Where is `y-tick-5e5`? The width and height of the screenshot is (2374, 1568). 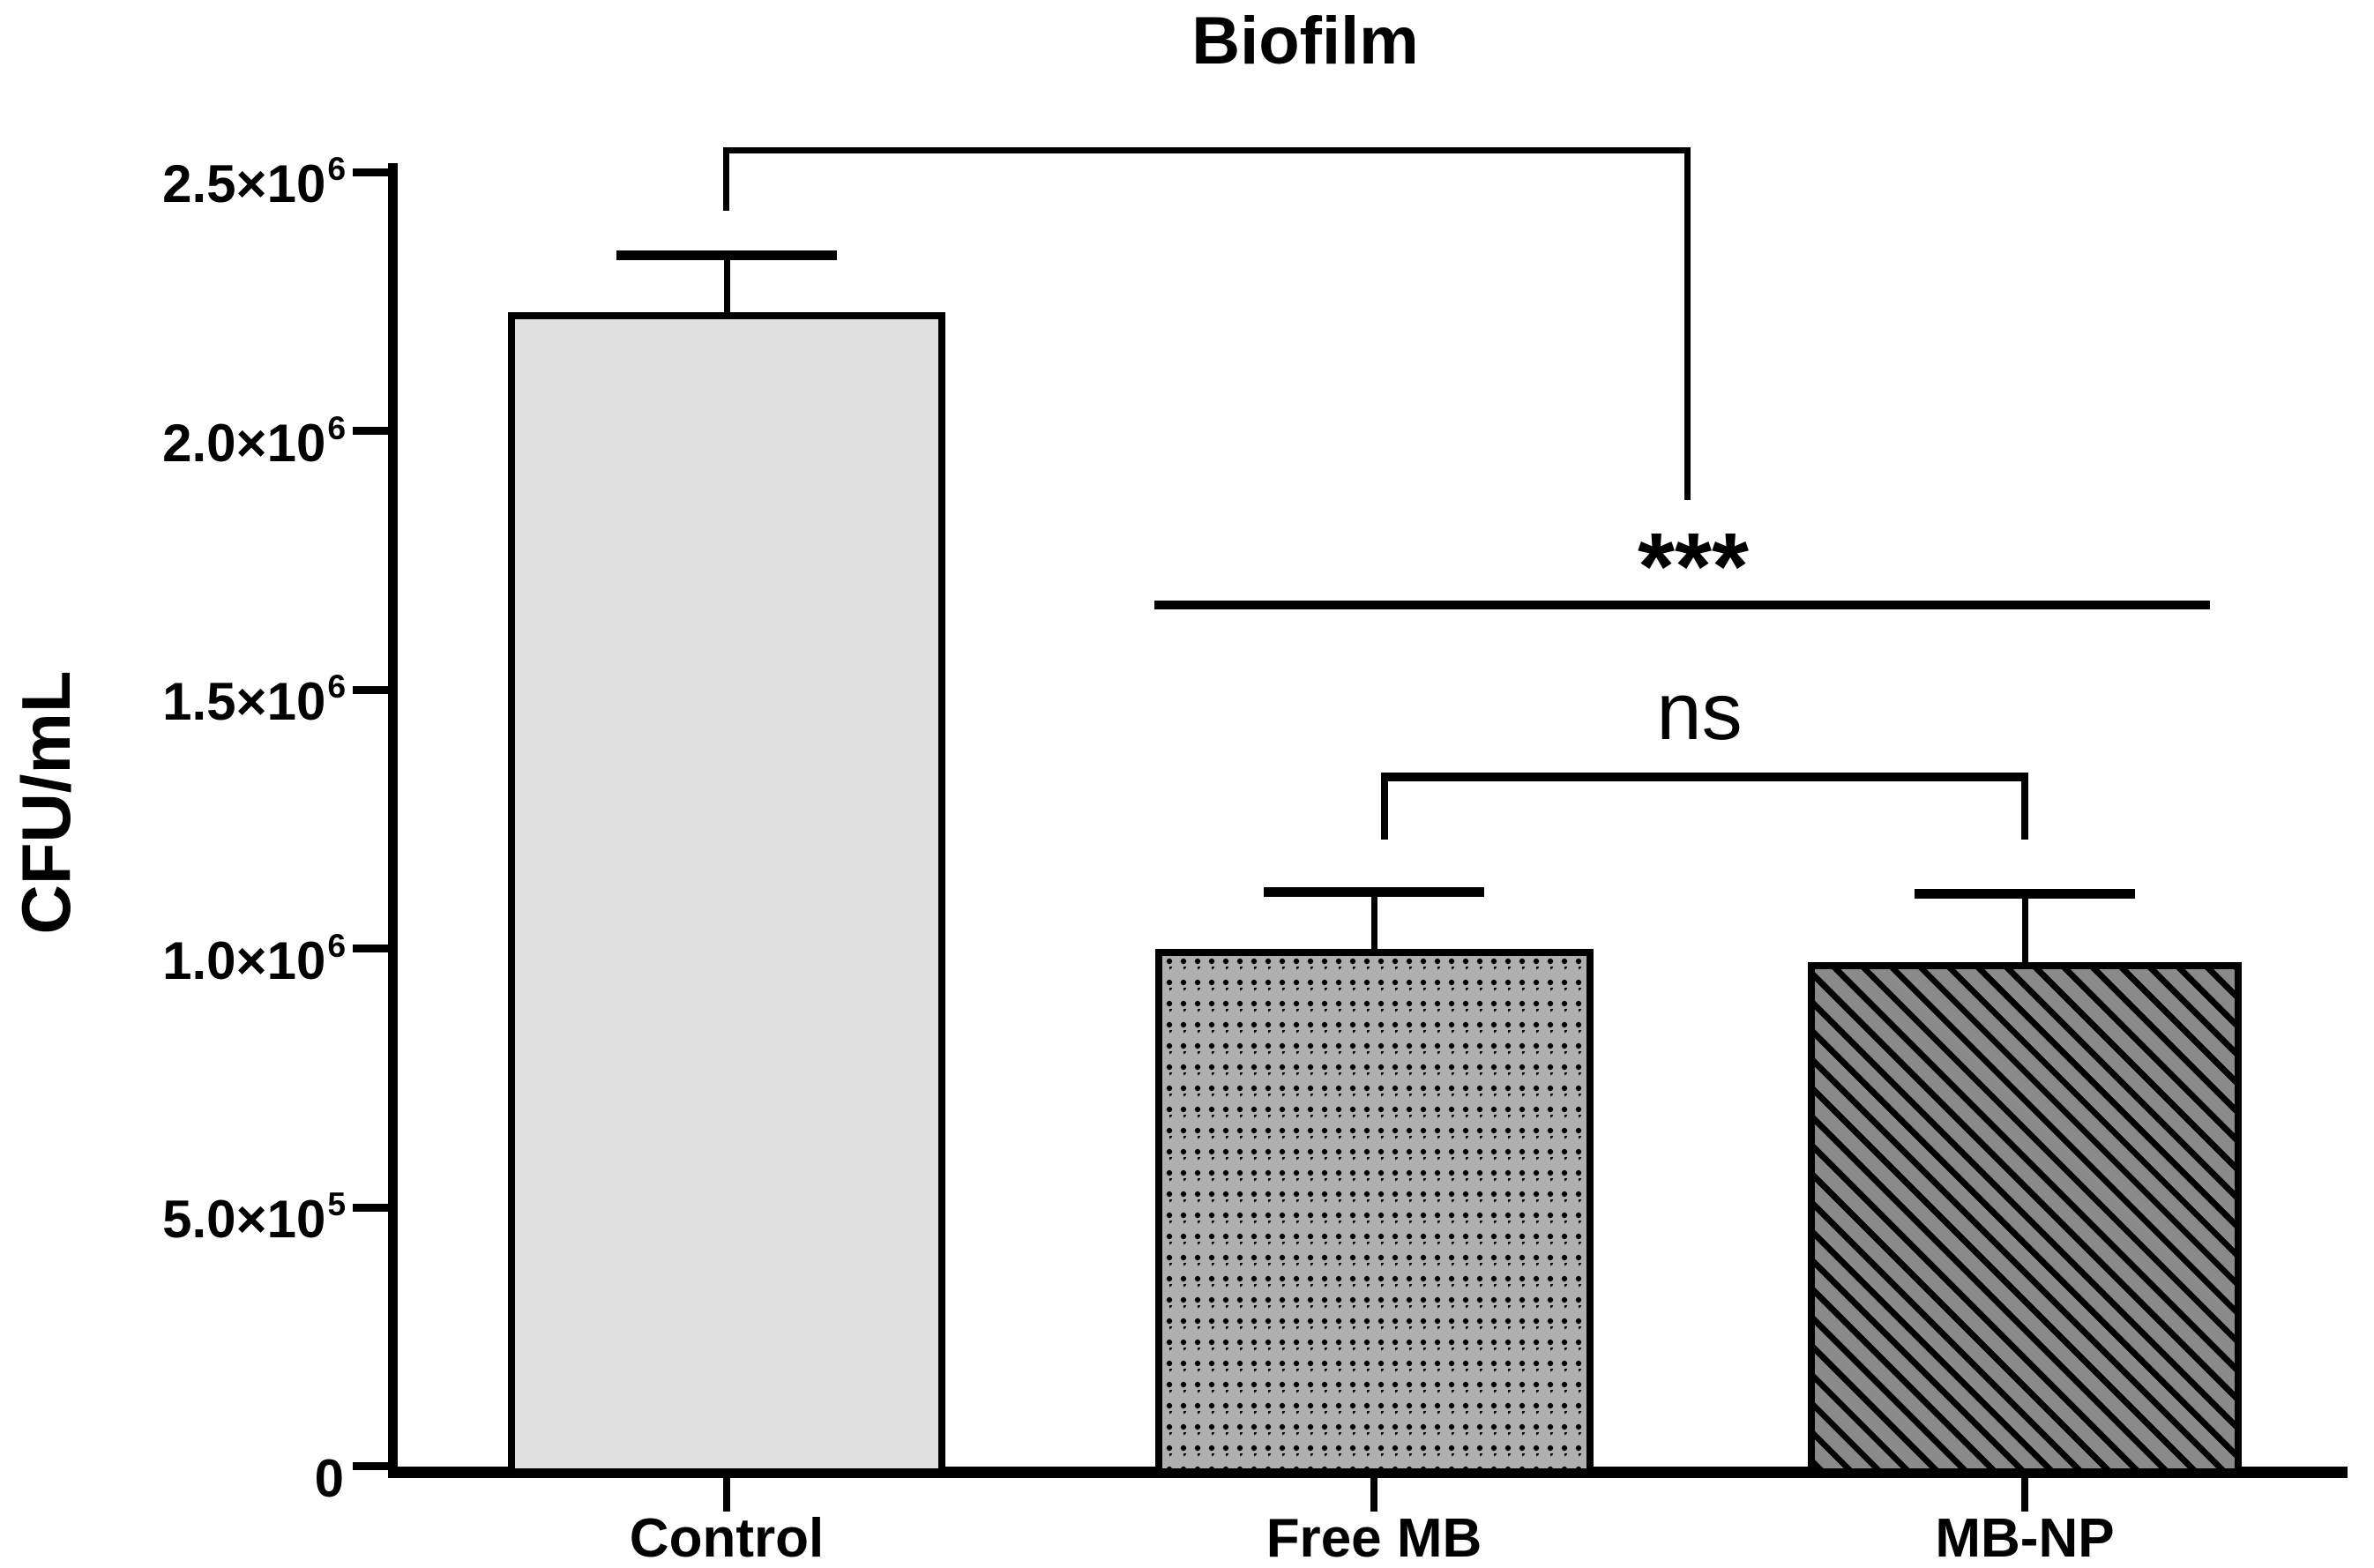 y-tick-5e5 is located at coordinates (372, 1208).